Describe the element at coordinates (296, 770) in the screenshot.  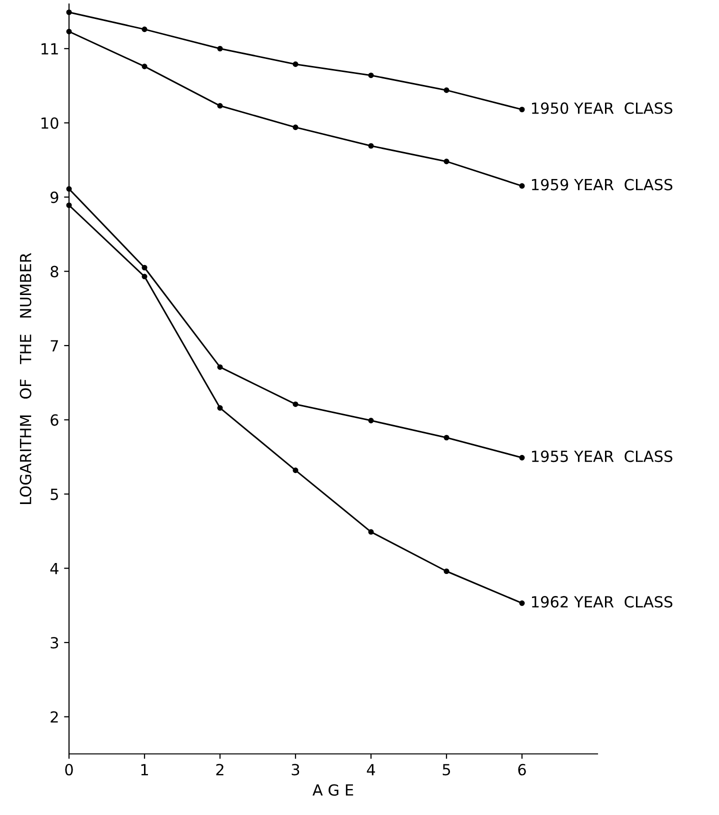
I see `x-tick-label: 3` at that location.